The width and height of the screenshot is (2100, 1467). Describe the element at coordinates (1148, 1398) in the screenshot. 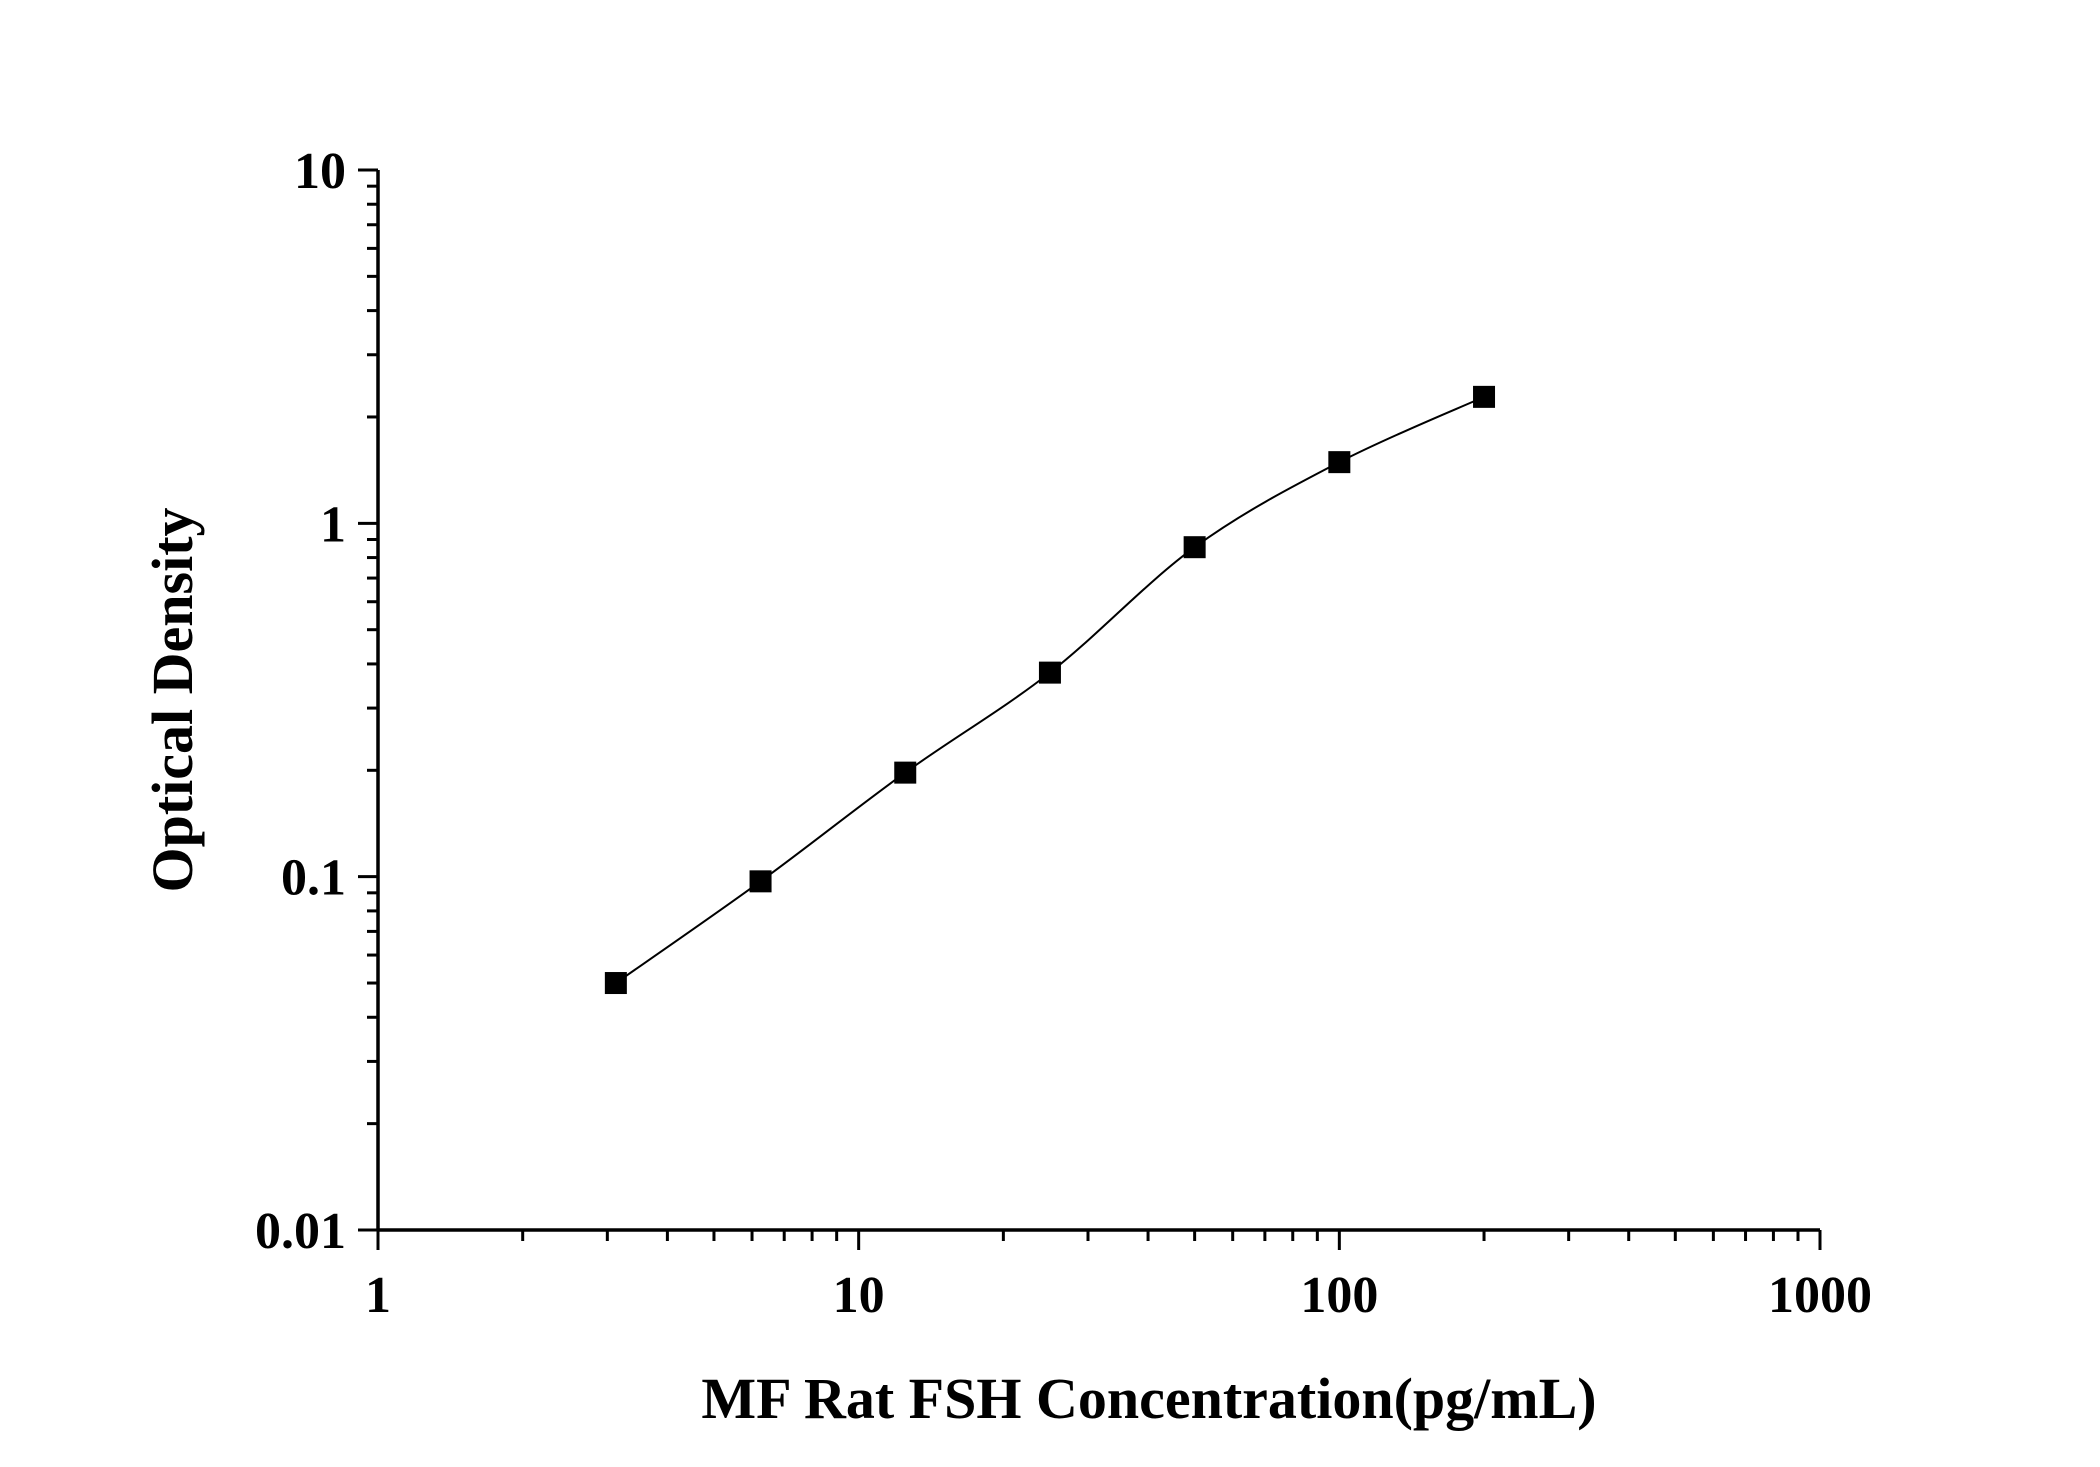

I see `x-axis-title: MF Rat FSH Concentration(pg/mL)` at that location.